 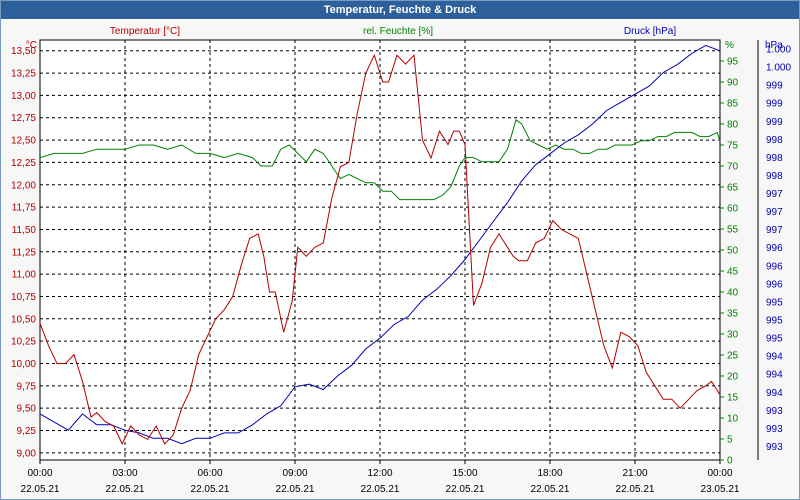 I want to click on temperature-tick-label: 9,50, so click(x=27, y=409).